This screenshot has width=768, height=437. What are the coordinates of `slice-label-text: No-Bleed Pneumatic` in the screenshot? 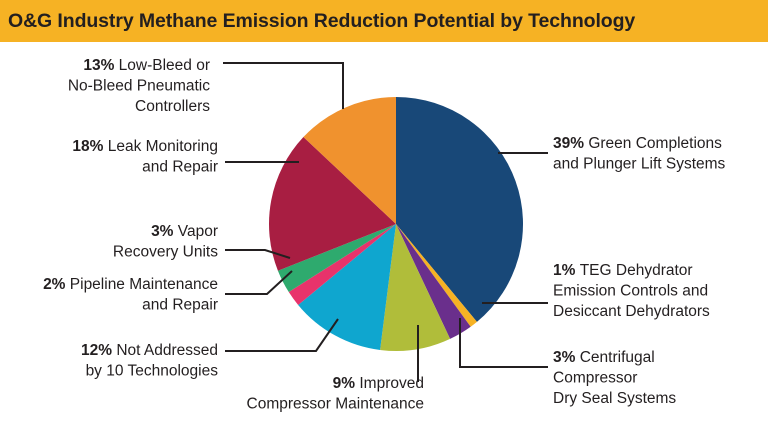 It's located at (139, 86).